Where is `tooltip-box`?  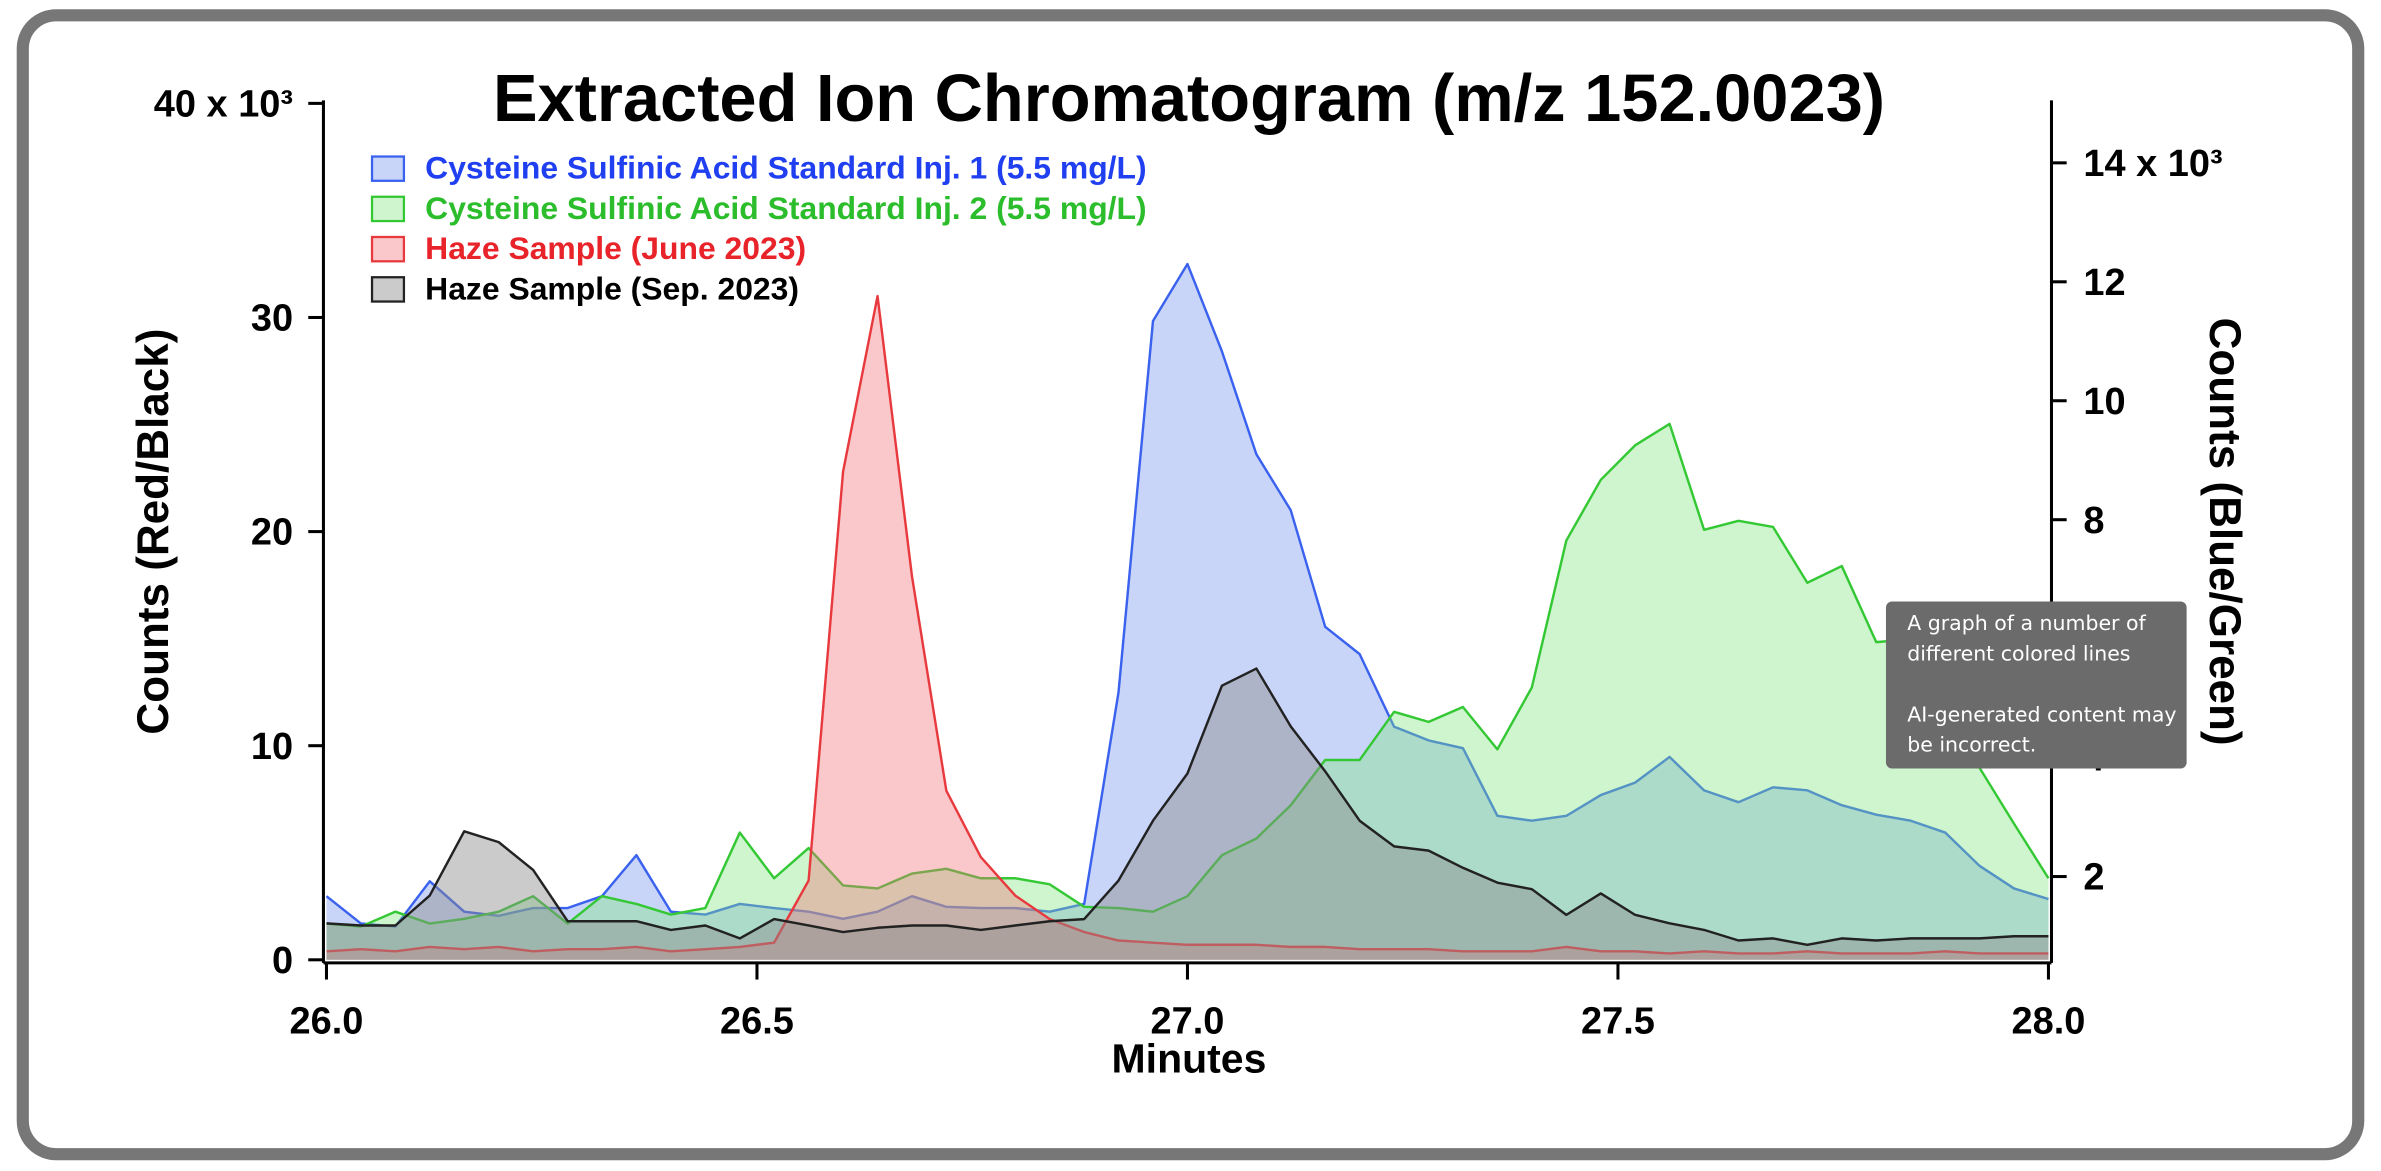 tooltip-box is located at coordinates (2036, 685).